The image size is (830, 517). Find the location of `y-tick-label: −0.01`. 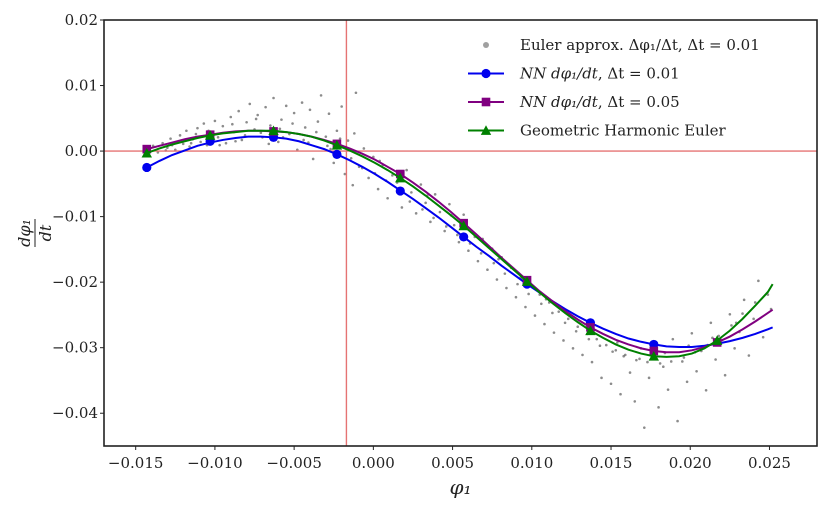

y-tick-label: −0.01 is located at coordinates (75, 217).